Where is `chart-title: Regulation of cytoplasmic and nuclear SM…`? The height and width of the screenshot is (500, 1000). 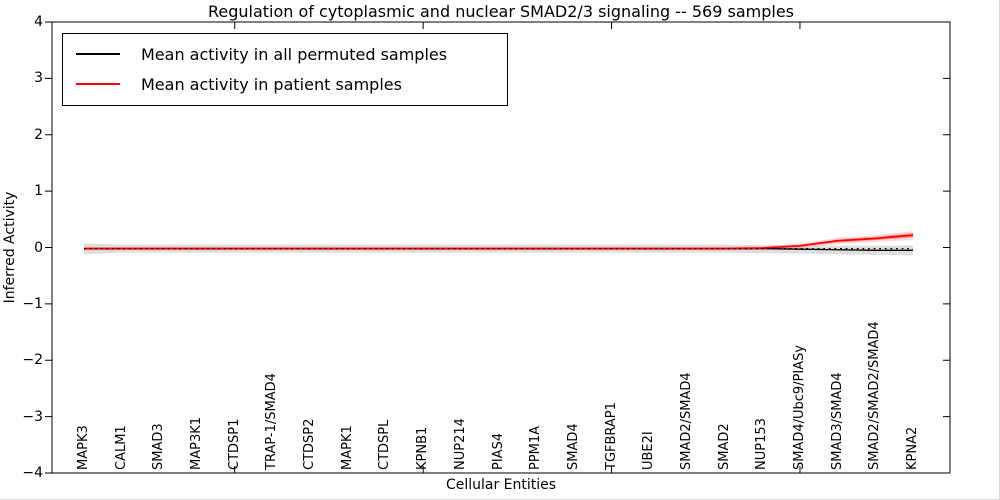 chart-title: Regulation of cytoplasmic and nuclear SM… is located at coordinates (501, 11).